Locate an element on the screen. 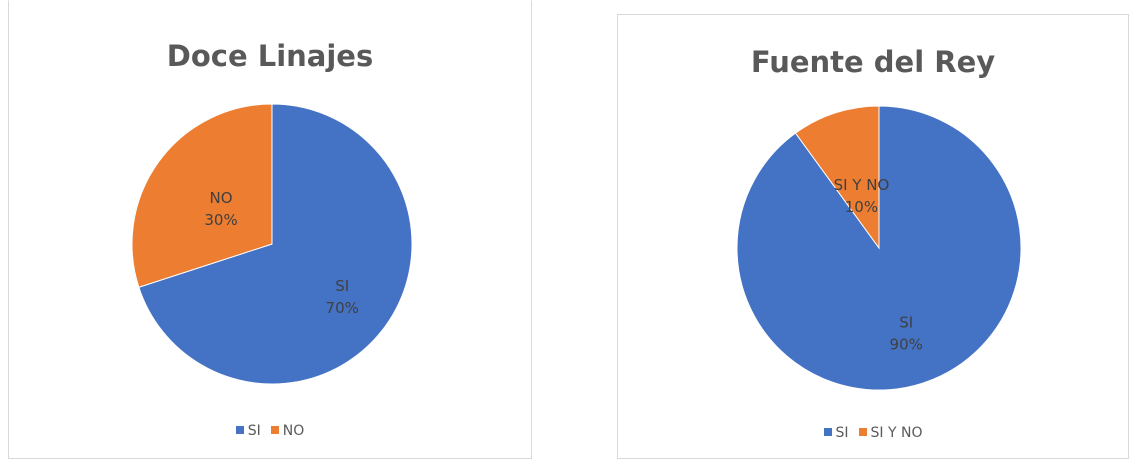  chart-legend: SI NO is located at coordinates (270, 431).